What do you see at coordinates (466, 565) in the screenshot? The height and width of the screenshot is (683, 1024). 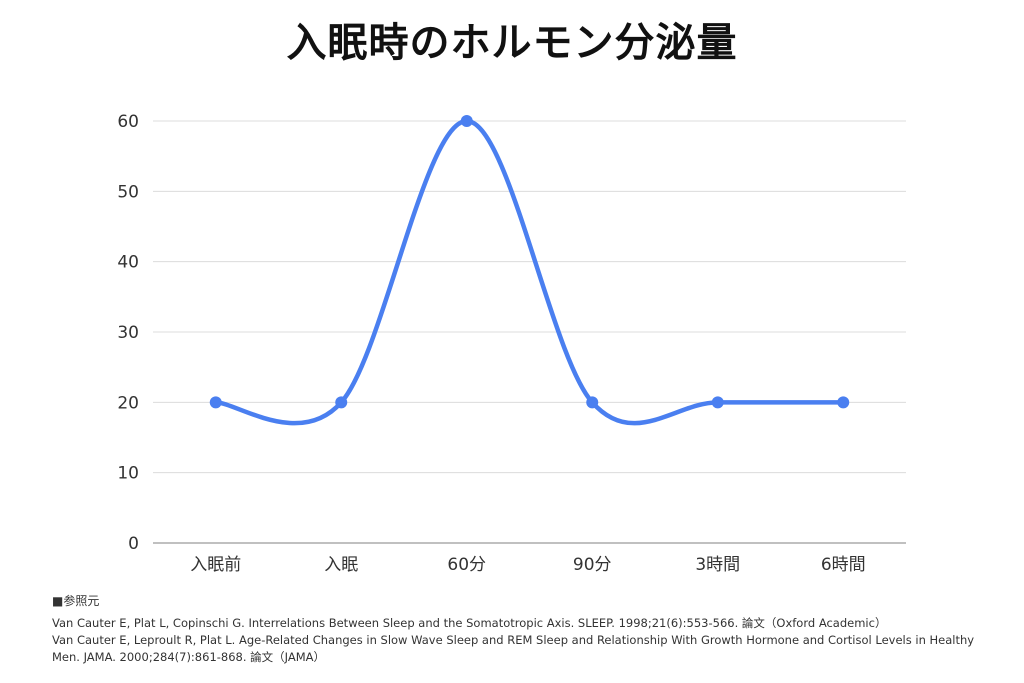 I see `x-tick-label: 60分` at bounding box center [466, 565].